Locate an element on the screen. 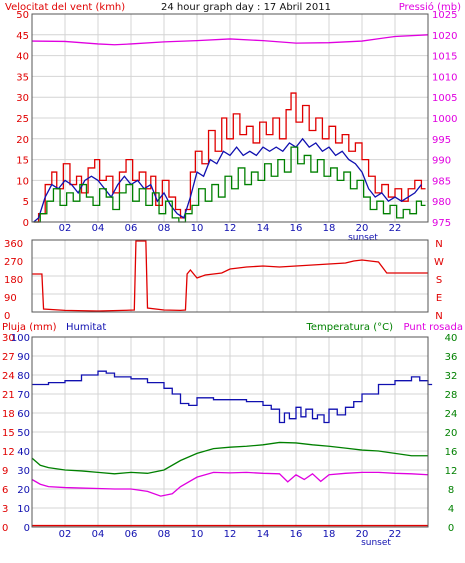 The width and height of the screenshot is (465, 563). temperature-tick-label: 4 is located at coordinates (451, 509).